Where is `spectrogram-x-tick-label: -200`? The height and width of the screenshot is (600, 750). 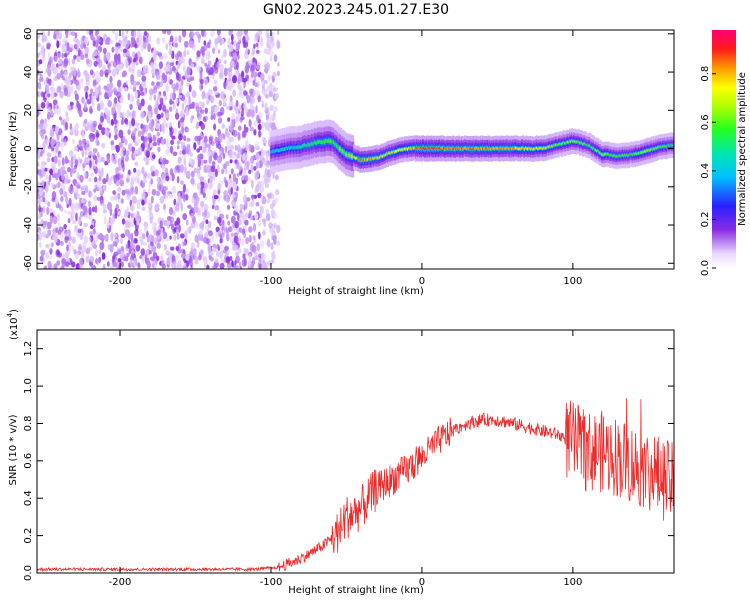 spectrogram-x-tick-label: -200 is located at coordinates (120, 281).